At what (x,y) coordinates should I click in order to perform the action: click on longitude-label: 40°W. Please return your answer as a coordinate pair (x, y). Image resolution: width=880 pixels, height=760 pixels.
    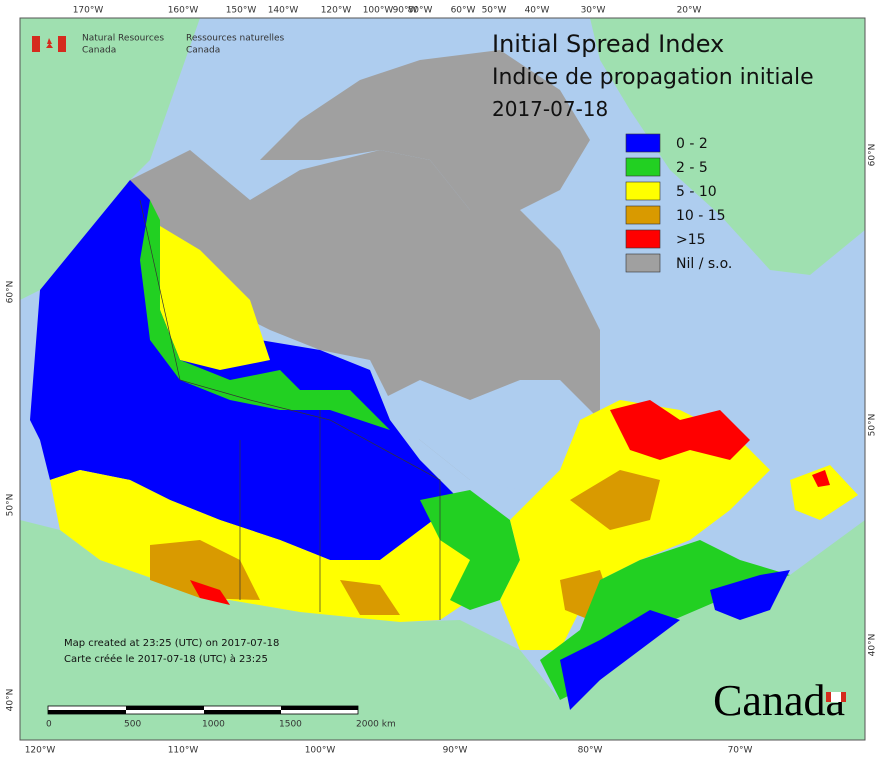
    Looking at the image, I should click on (537, 11).